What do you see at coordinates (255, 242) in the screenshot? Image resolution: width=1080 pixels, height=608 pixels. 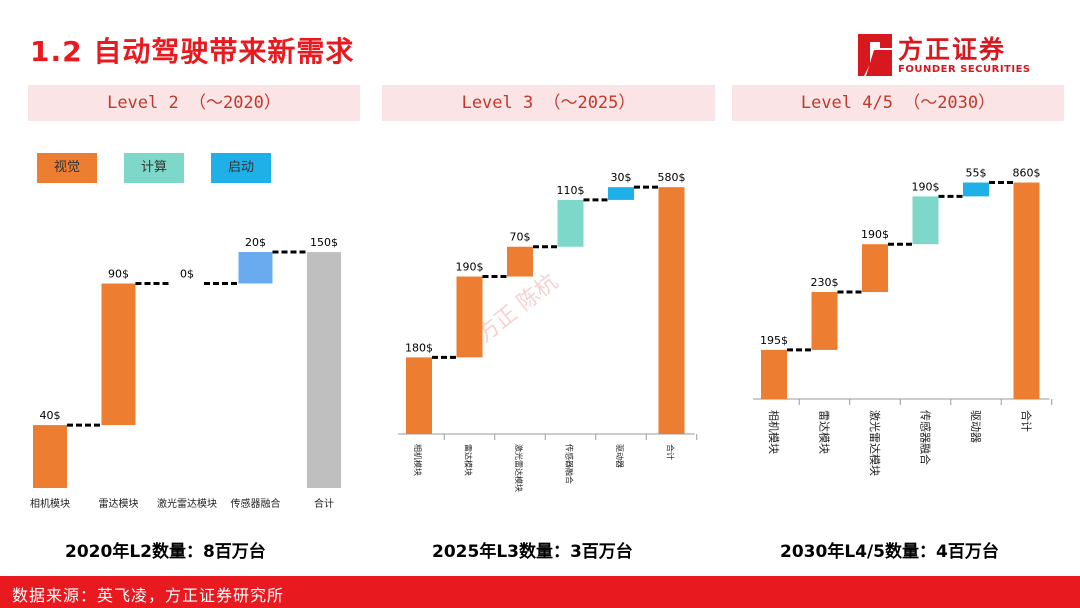 I see `data-label: 20$` at bounding box center [255, 242].